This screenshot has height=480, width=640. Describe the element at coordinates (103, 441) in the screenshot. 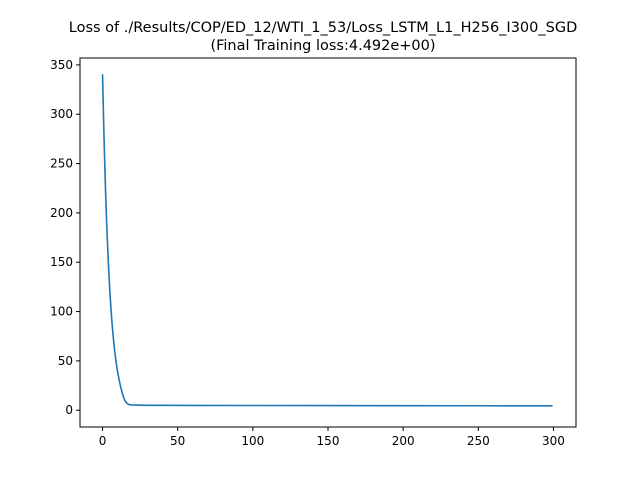

I see `x-tick-label: 0` at that location.